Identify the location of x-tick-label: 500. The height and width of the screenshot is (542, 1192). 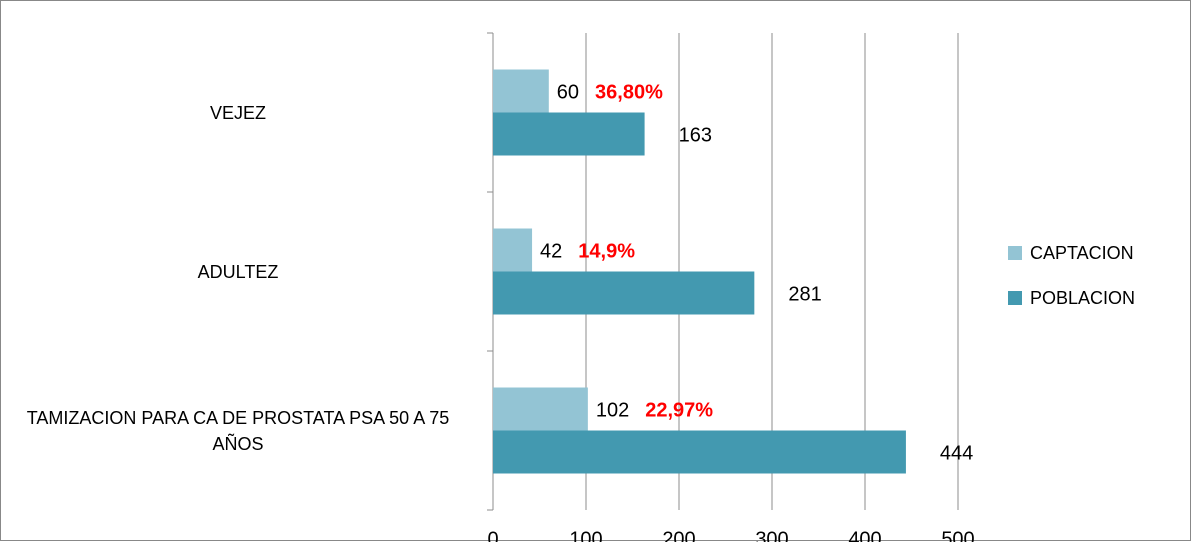
(957, 535).